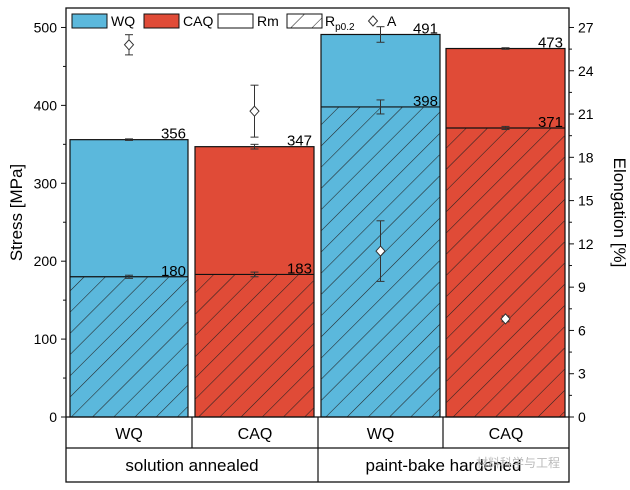  I want to click on legend-item-wq: WQ, so click(103, 21).